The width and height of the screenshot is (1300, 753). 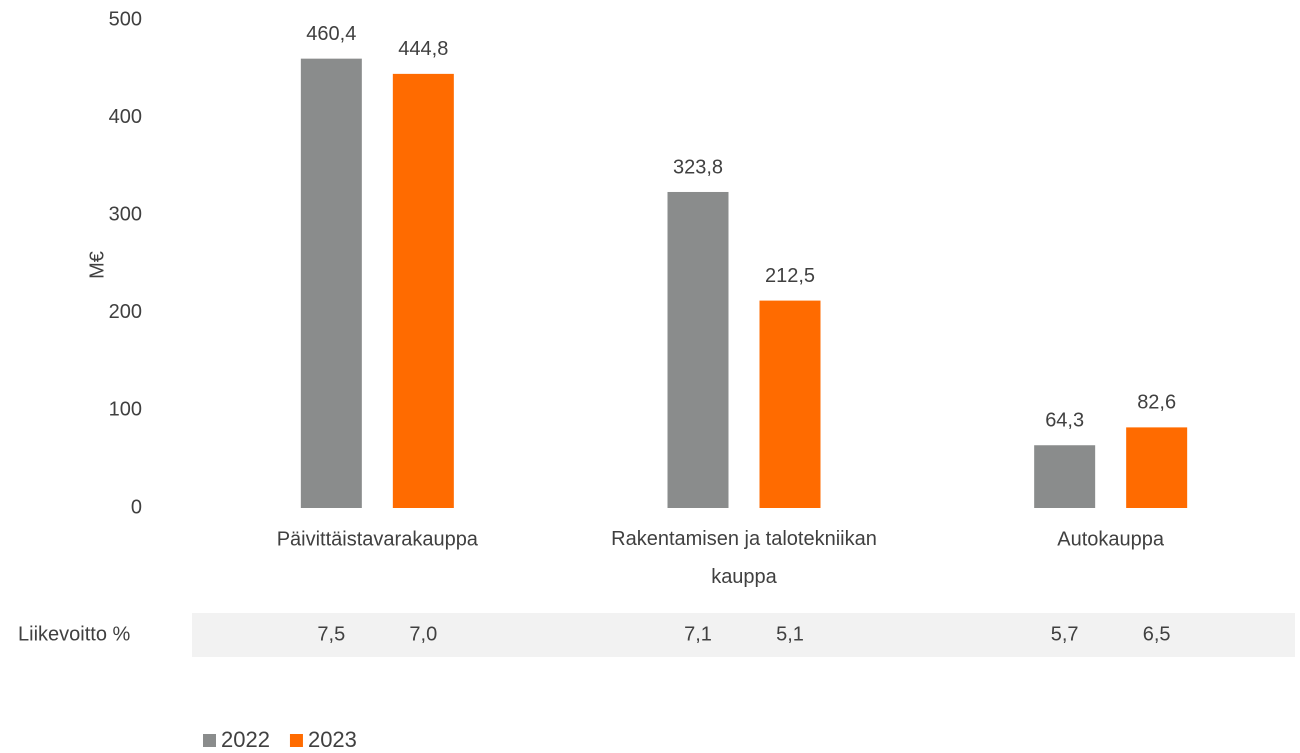 What do you see at coordinates (97, 265) in the screenshot?
I see `y-axis-label: M€` at bounding box center [97, 265].